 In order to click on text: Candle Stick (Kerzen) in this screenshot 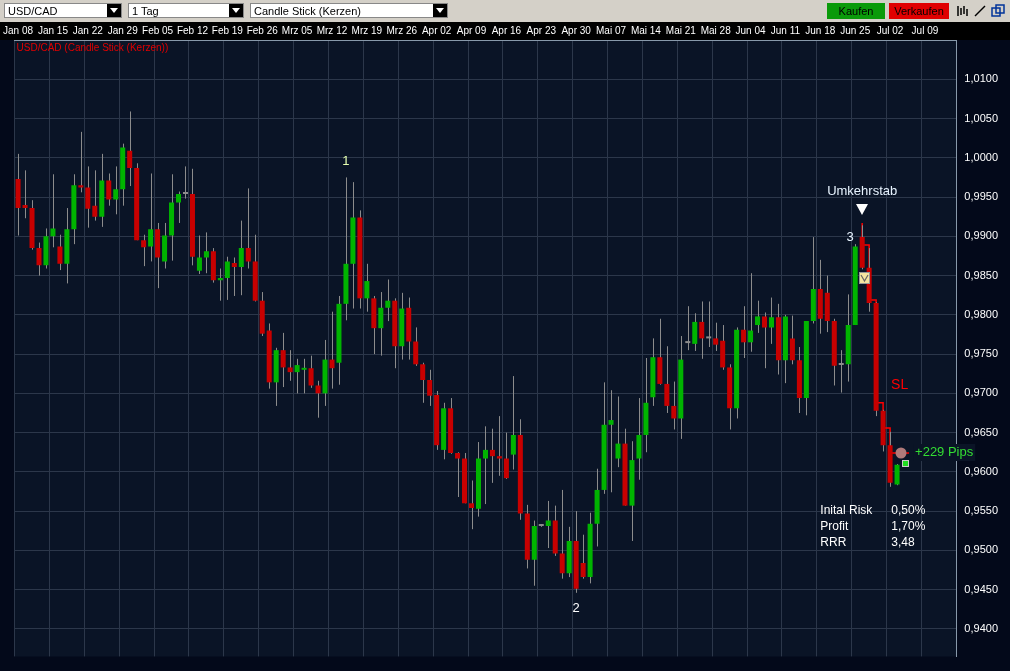, I will do `click(349, 10)`.